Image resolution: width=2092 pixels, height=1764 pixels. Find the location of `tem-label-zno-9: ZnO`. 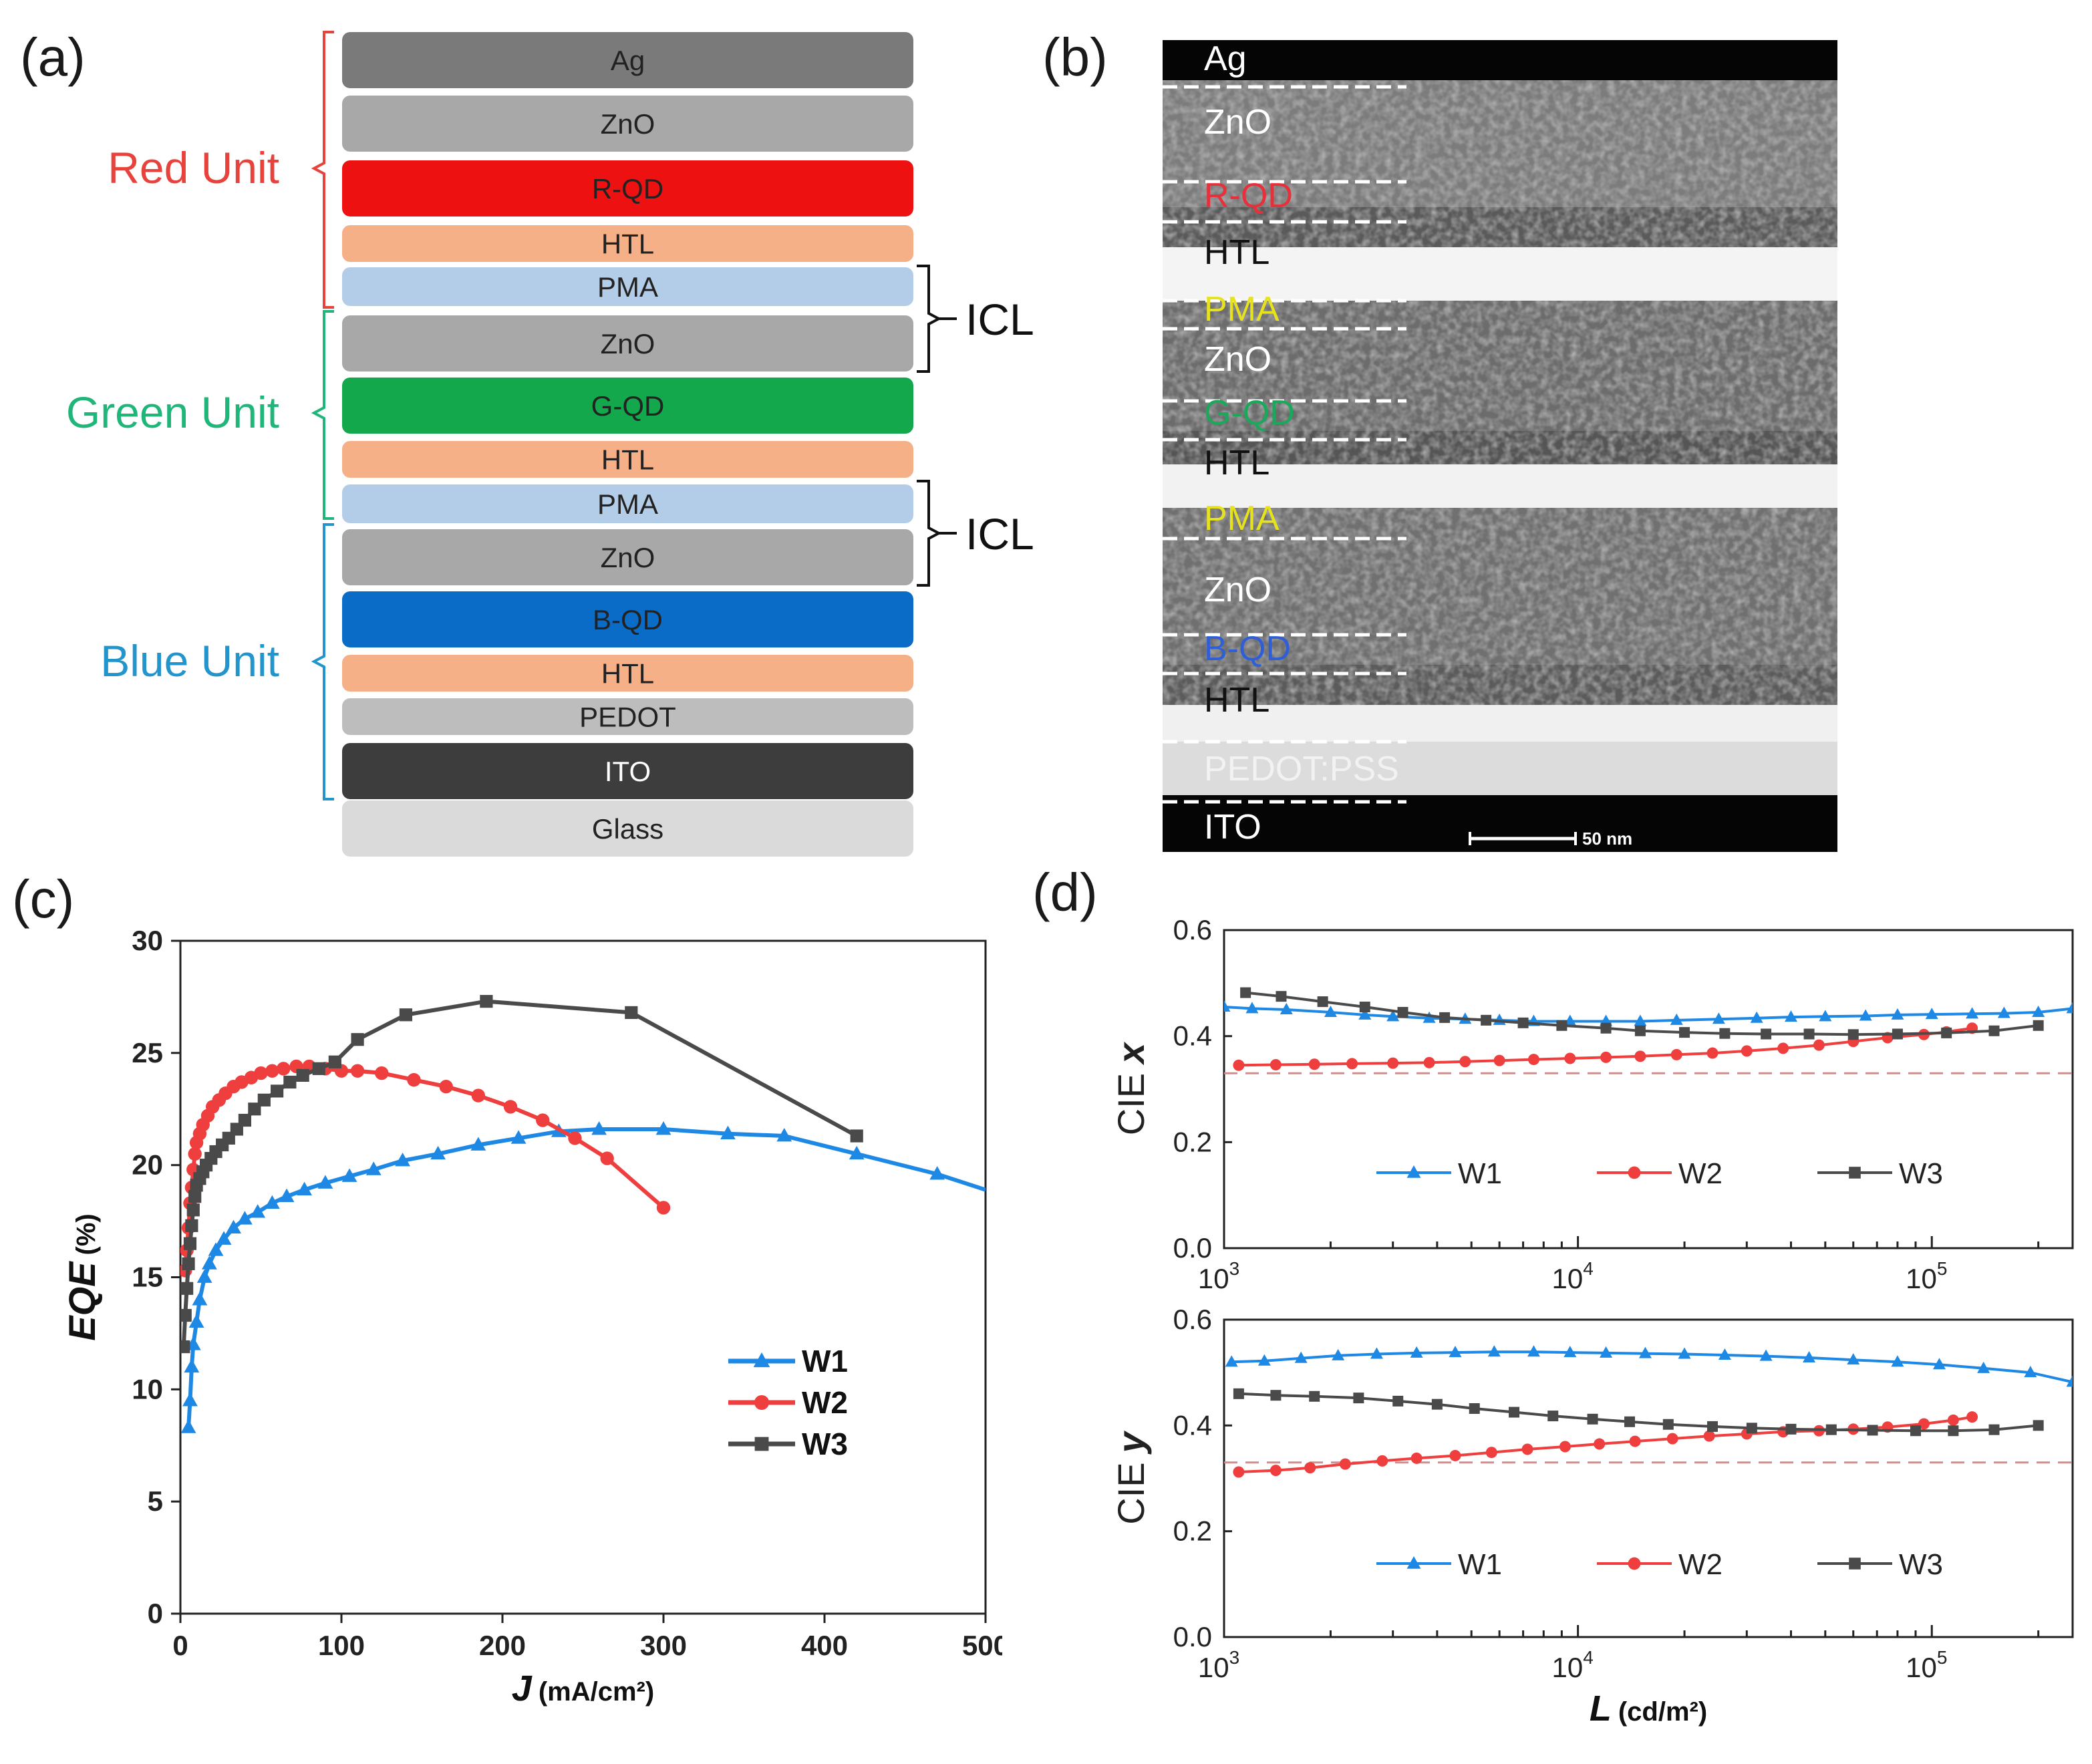

tem-label-zno-9: ZnO is located at coordinates (1238, 590).